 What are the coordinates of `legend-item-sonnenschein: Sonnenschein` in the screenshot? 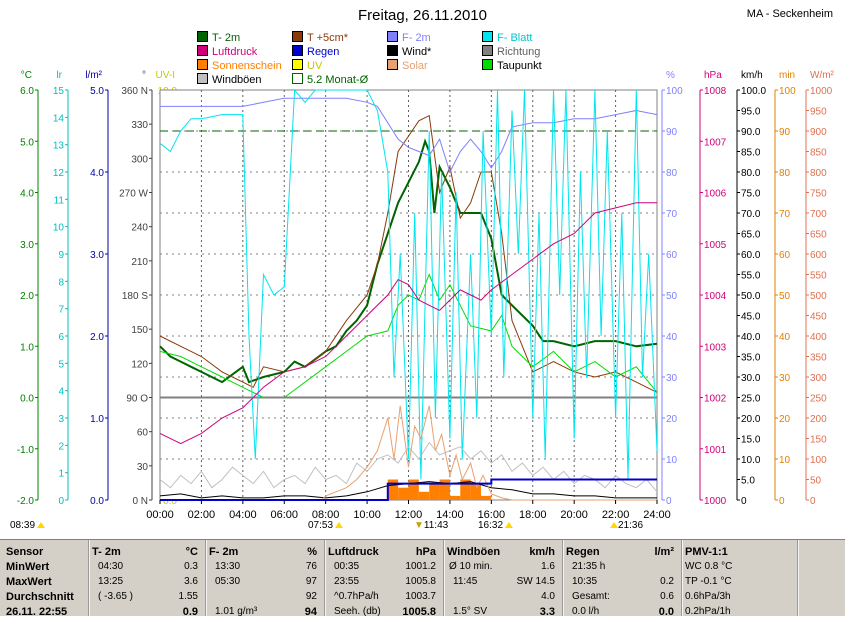 It's located at (239, 66).